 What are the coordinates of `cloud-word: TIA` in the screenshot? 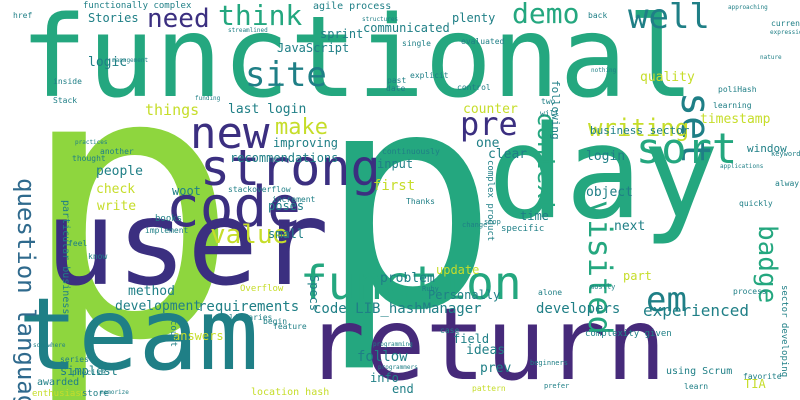 It's located at (755, 384).